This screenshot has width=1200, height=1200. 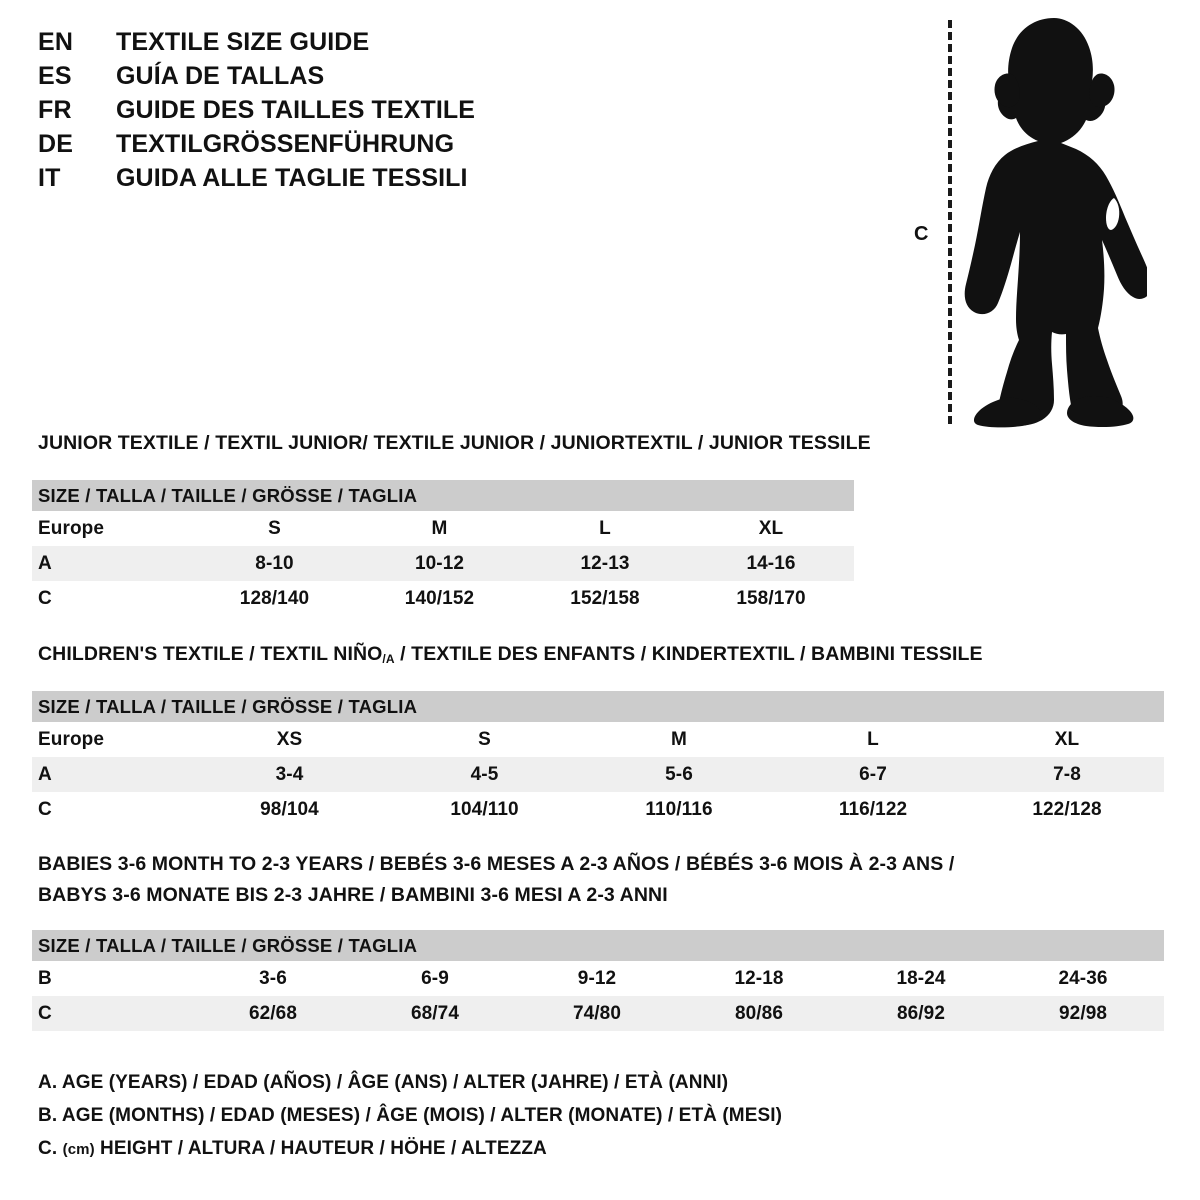 I want to click on cell-value: 116/122, so click(x=873, y=809).